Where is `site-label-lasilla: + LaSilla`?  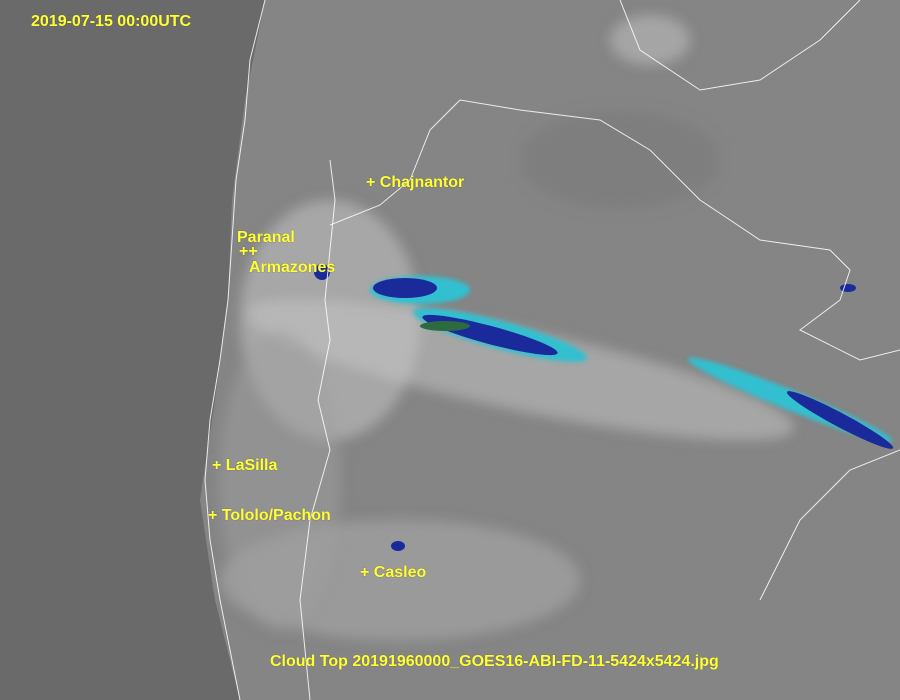 site-label-lasilla: + LaSilla is located at coordinates (245, 465).